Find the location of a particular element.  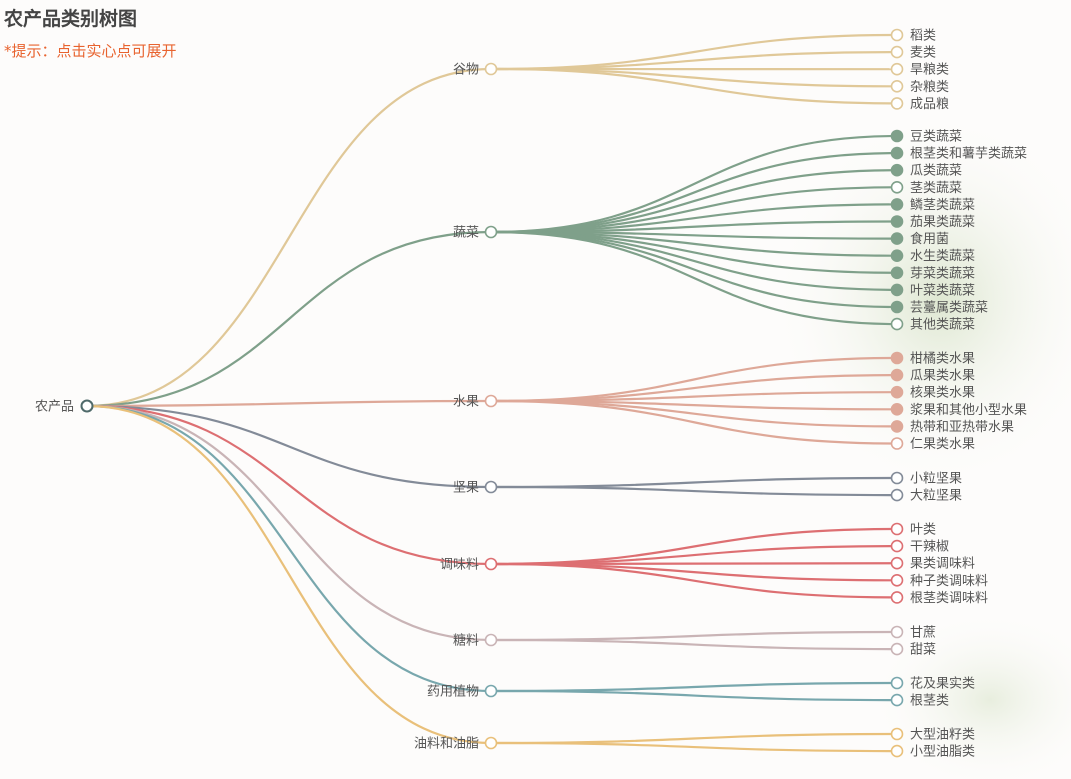

leaf-label-4-0: 叶类 is located at coordinates (923, 530).